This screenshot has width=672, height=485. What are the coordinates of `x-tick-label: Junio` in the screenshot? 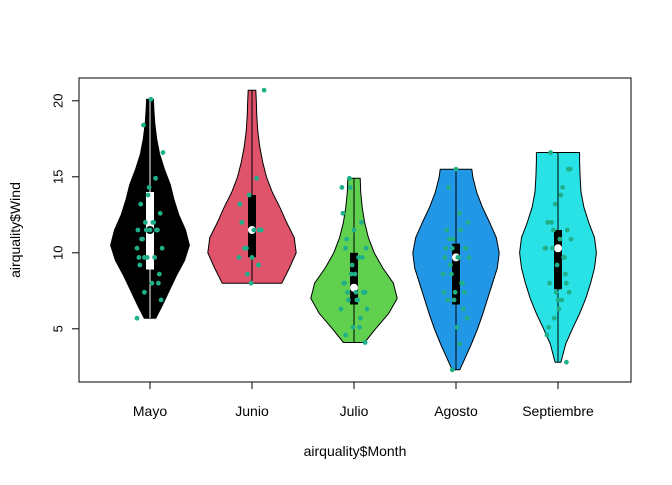 It's located at (252, 411).